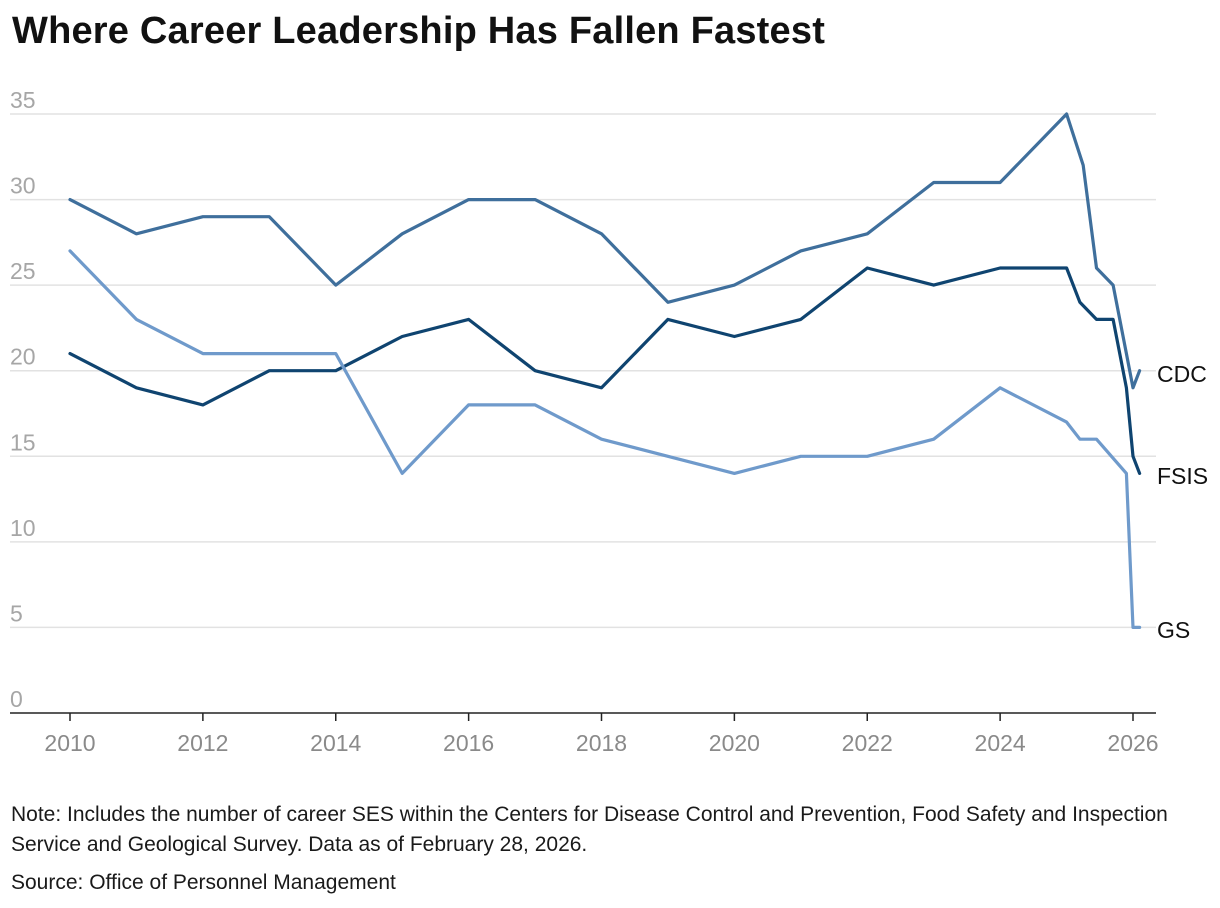 Image resolution: width=1220 pixels, height=908 pixels. What do you see at coordinates (335, 743) in the screenshot?
I see `x-tick-label: 2014` at bounding box center [335, 743].